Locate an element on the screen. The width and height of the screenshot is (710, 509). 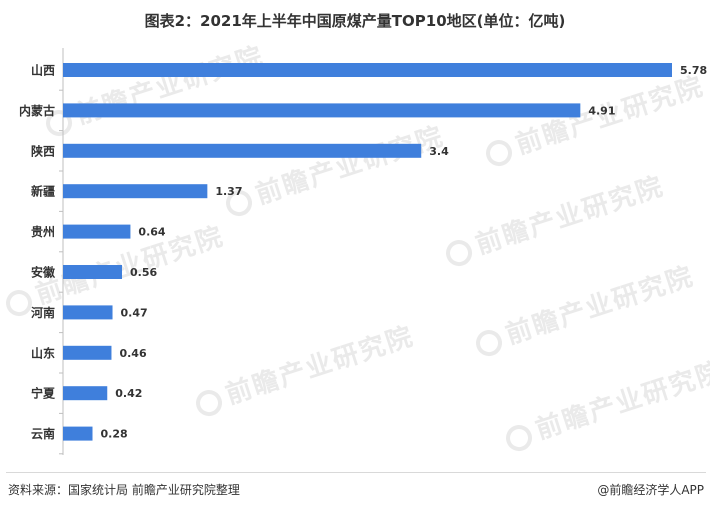
brand-credit: @前瞻经济学人APP is located at coordinates (650, 490).